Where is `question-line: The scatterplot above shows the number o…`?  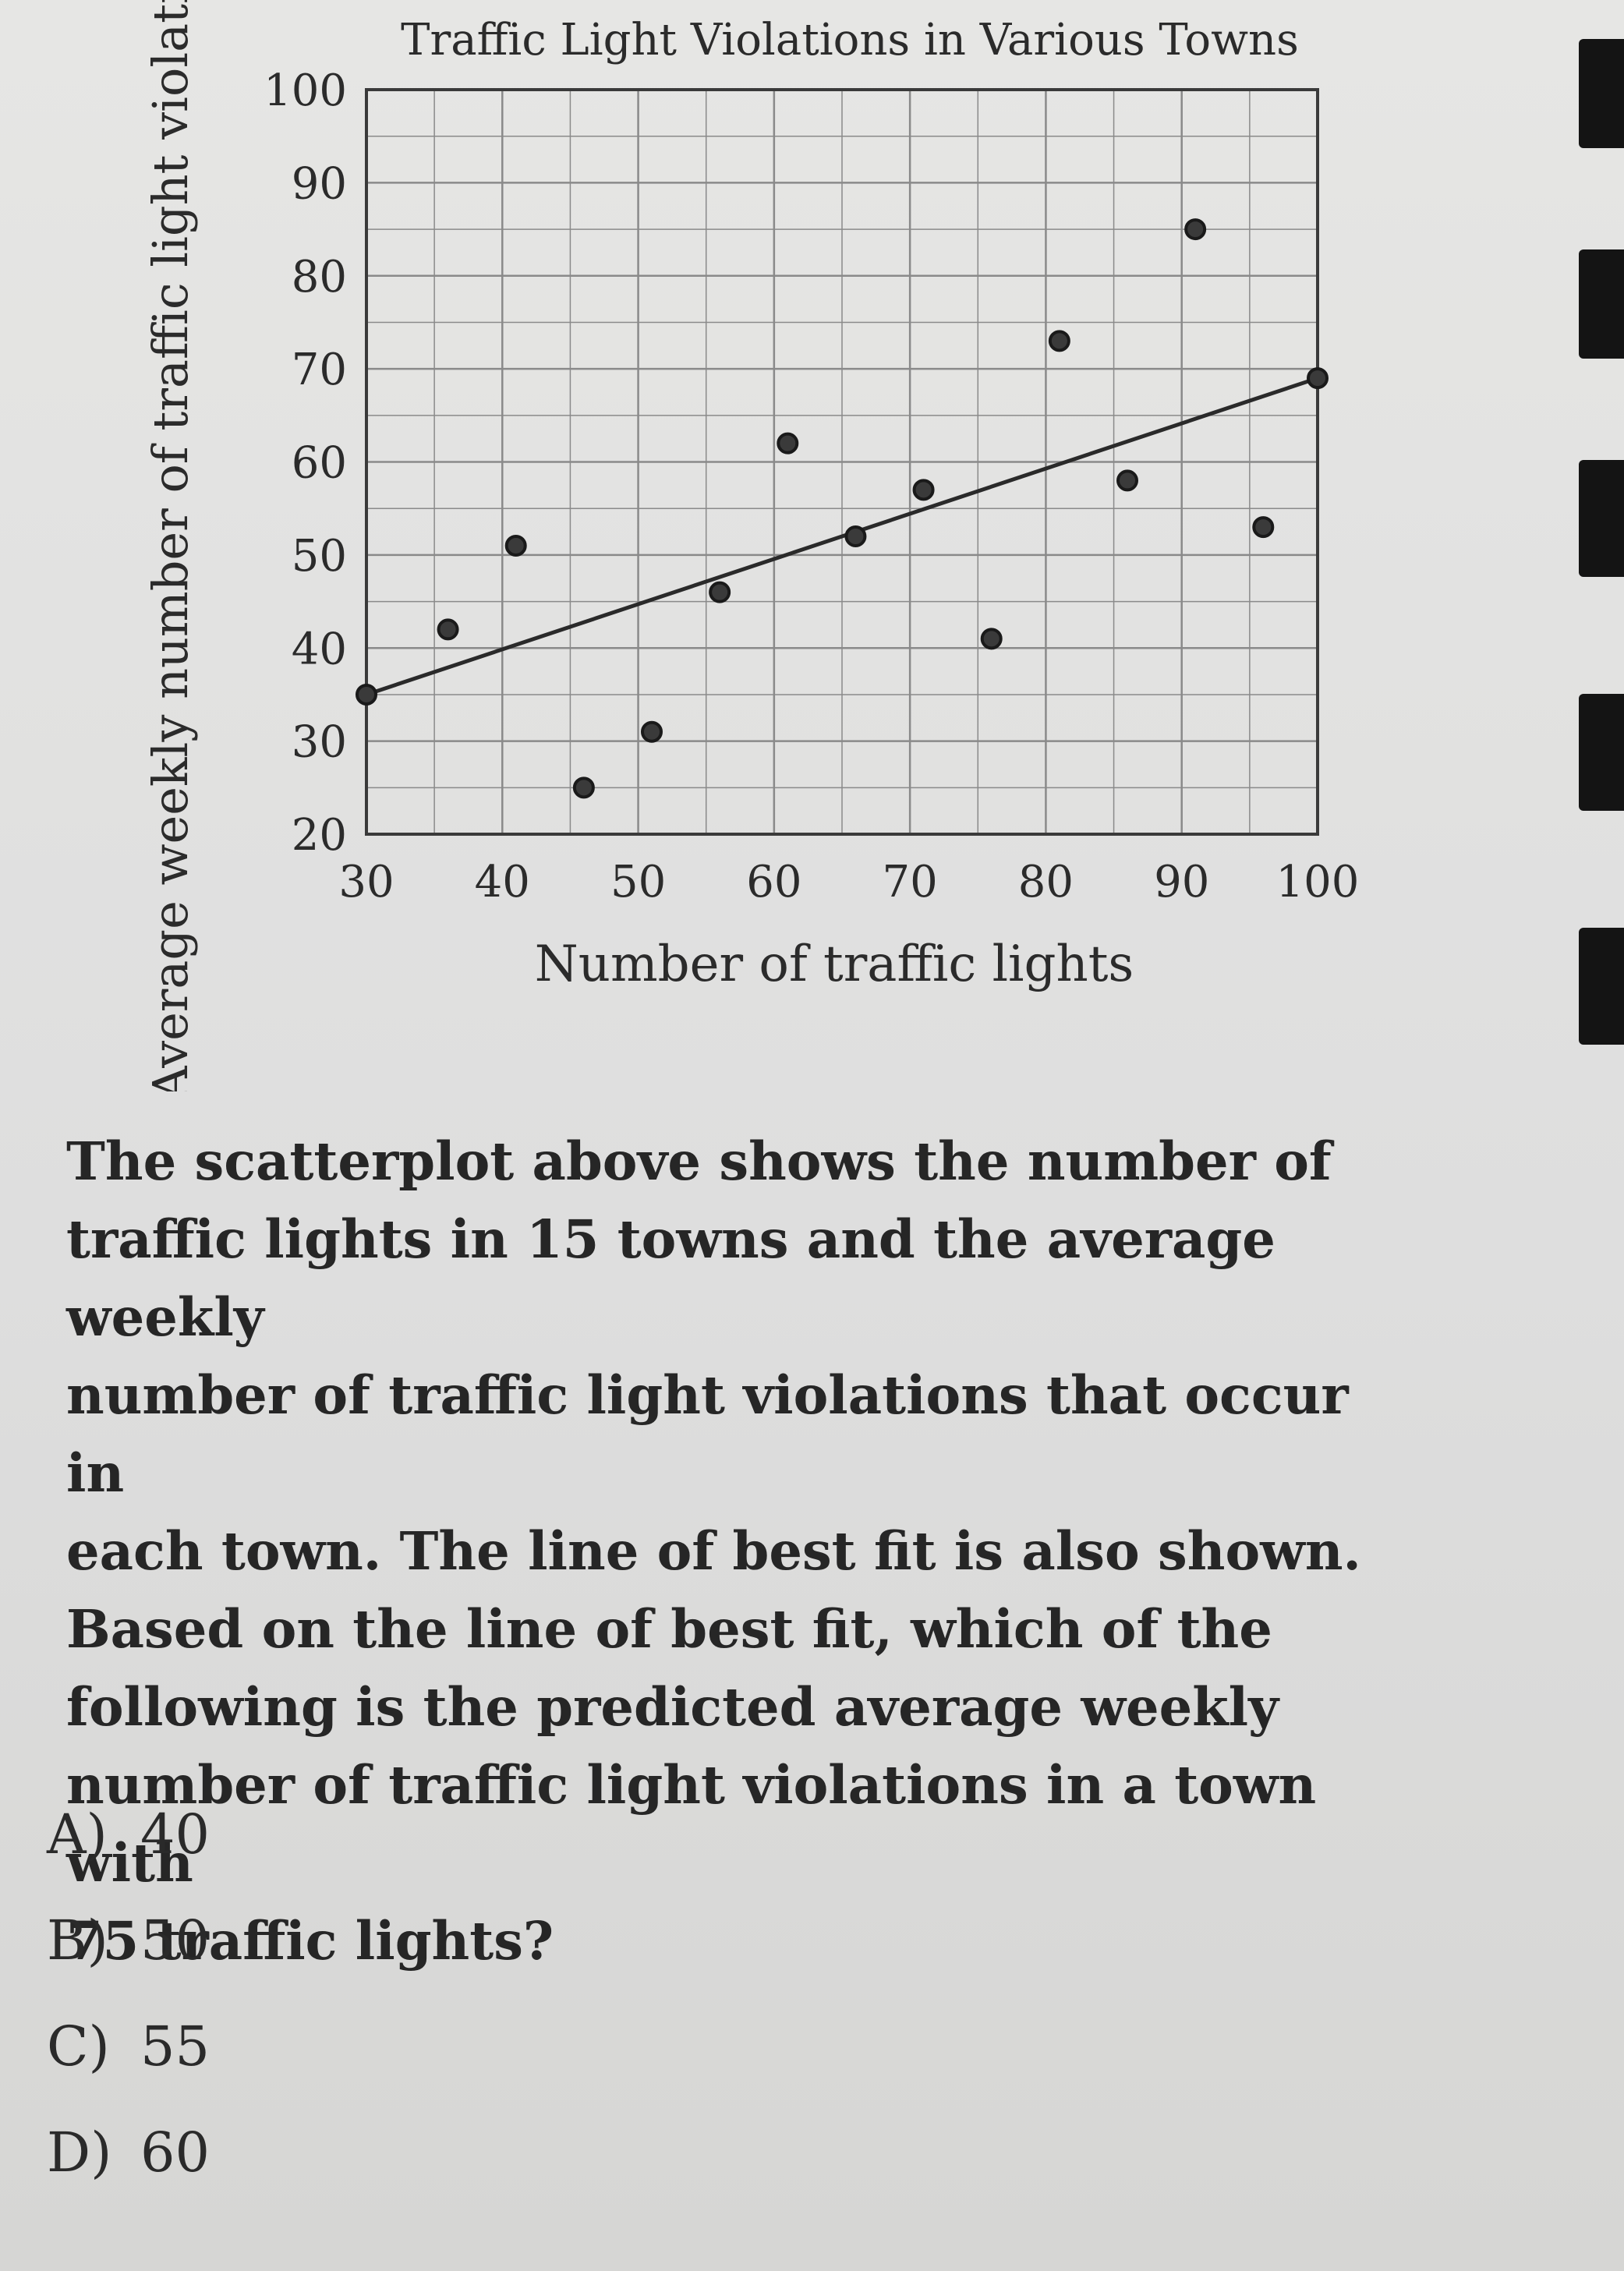 question-line: The scatterplot above shows the number o… is located at coordinates (699, 1161).